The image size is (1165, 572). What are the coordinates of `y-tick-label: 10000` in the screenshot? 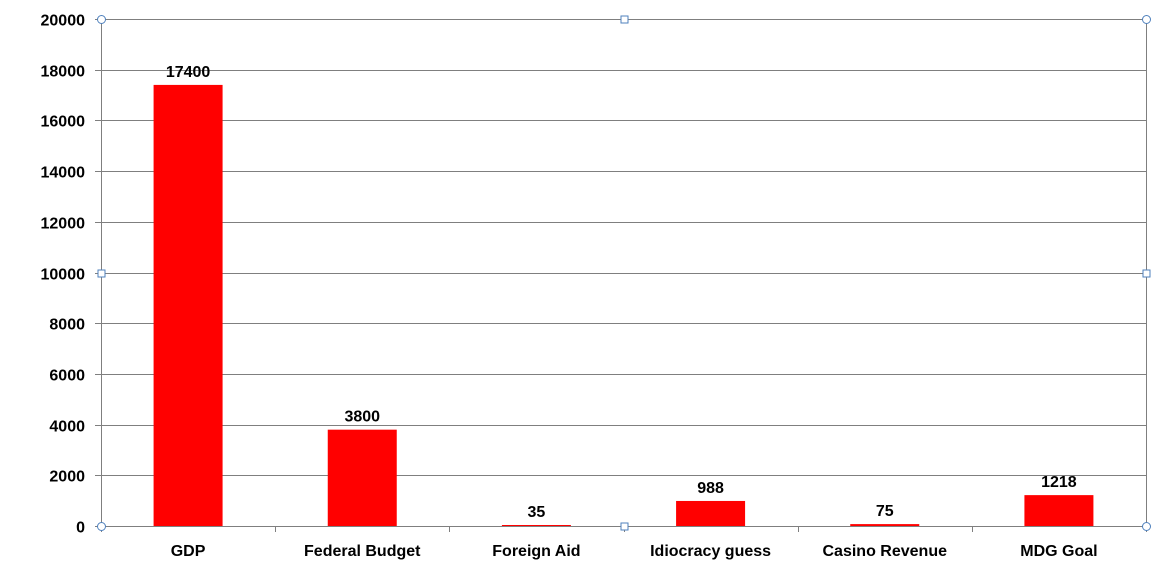 It's located at (63, 275).